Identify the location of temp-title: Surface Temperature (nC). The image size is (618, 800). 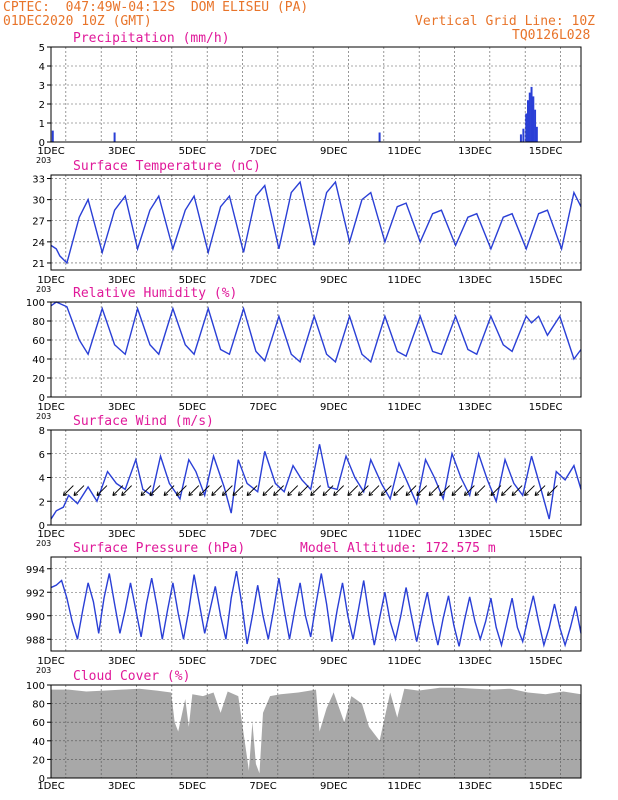
(167, 166).